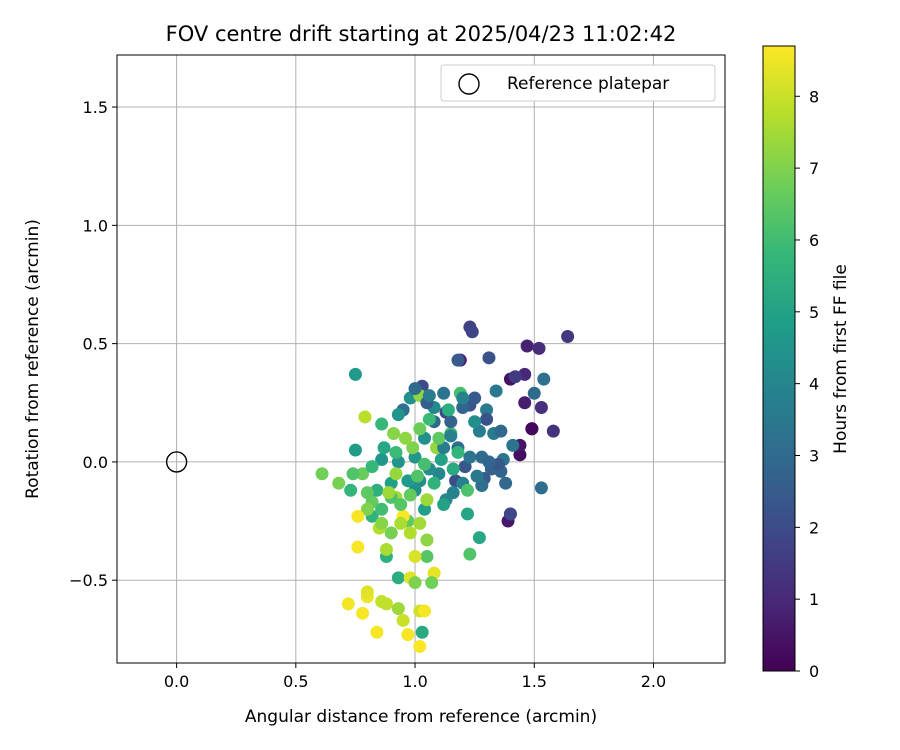  I want to click on y-tick-label: 0.5, so click(95, 344).